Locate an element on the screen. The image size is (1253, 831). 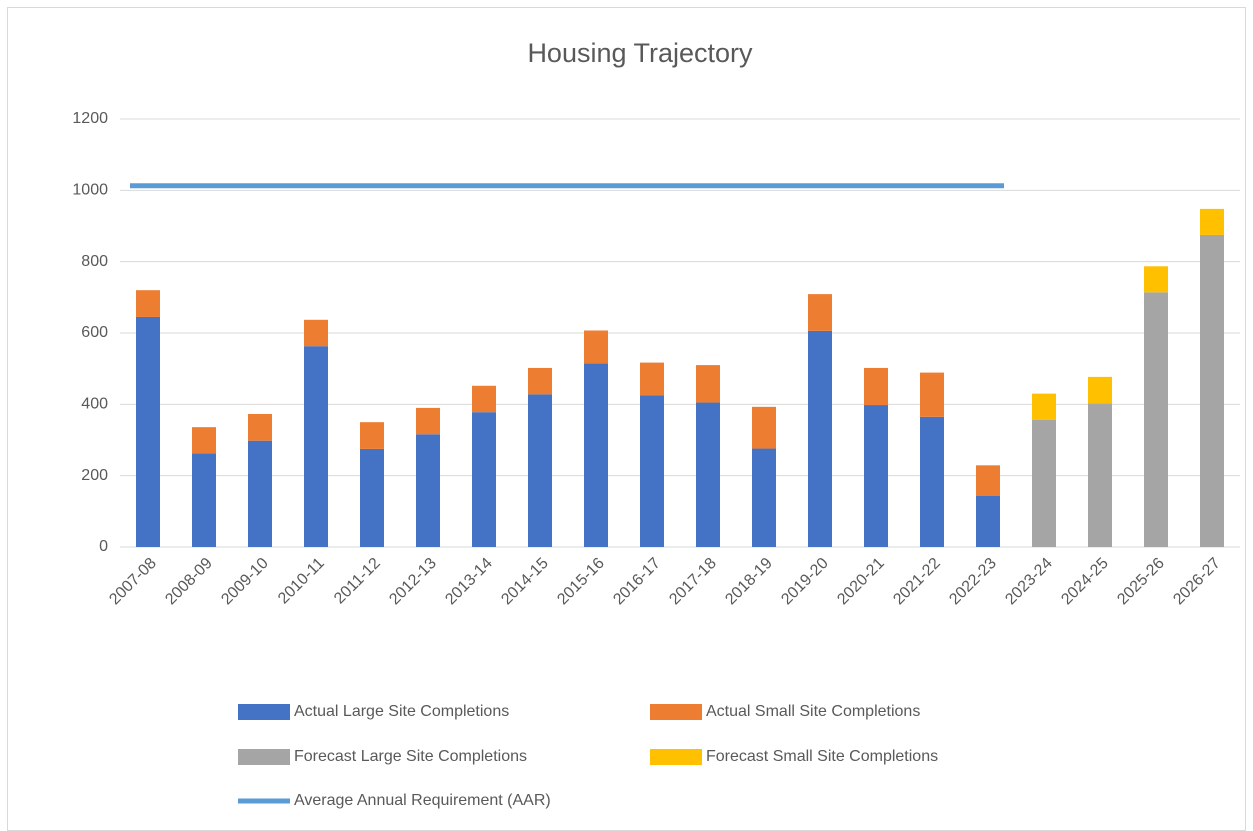
y-tick-label: 400 is located at coordinates (94, 404).